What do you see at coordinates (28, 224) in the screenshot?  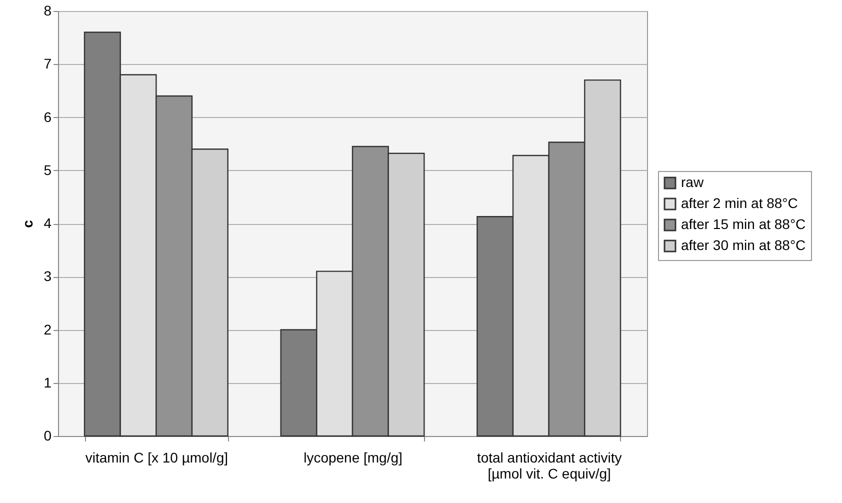 I see `y-axis-title: c` at bounding box center [28, 224].